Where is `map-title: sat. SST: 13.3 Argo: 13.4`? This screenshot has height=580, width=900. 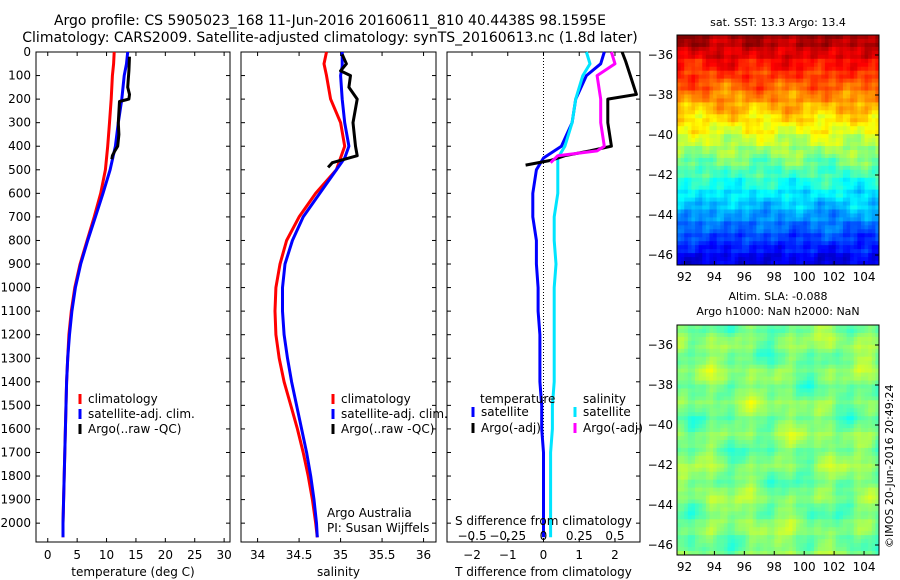
map-title: sat. SST: 13.3 Argo: 13.4 is located at coordinates (778, 22).